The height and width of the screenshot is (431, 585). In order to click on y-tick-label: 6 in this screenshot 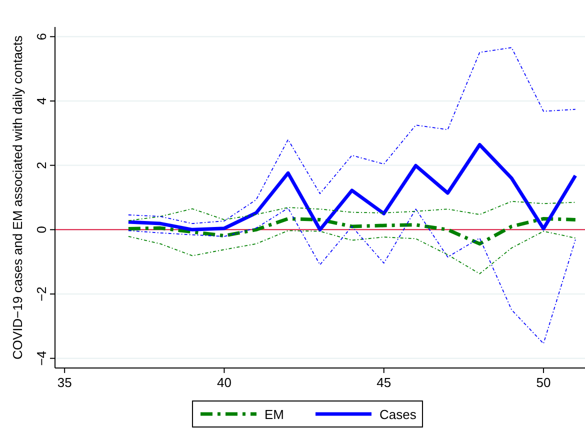, I will do `click(41, 36)`.